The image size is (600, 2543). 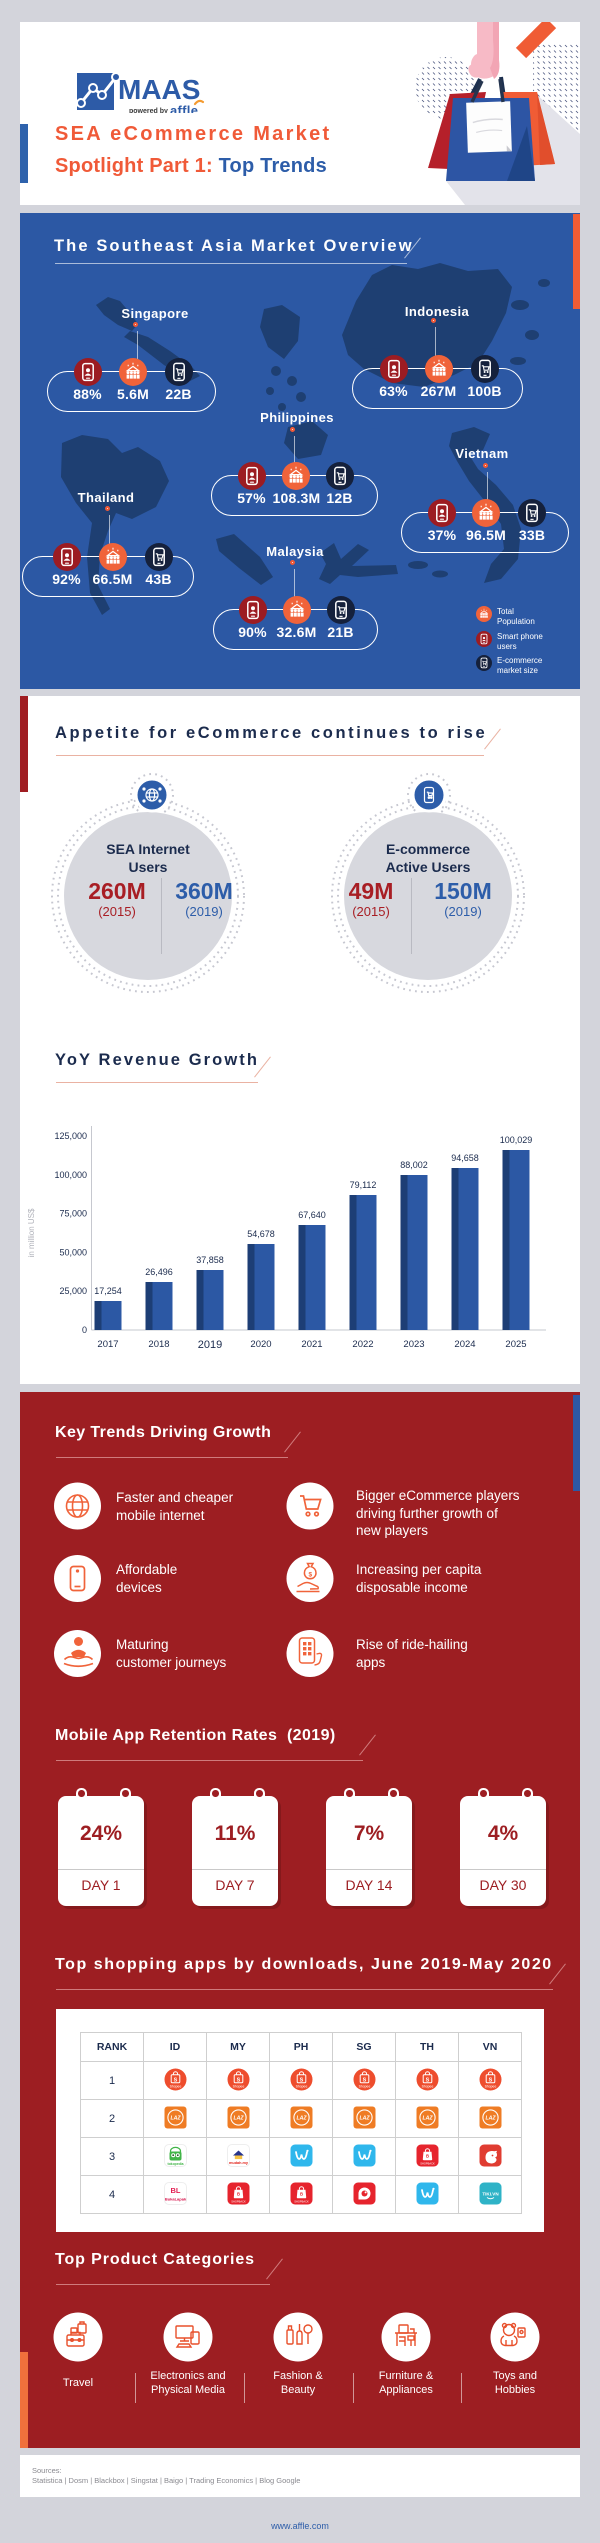 I want to click on svg-text: 88,002, so click(x=414, y=1165).